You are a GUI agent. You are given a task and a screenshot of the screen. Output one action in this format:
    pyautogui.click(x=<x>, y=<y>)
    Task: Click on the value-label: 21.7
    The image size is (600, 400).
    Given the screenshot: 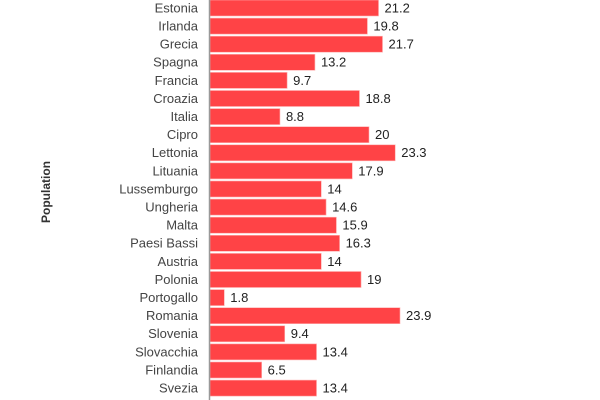 What is the action you would take?
    pyautogui.click(x=401, y=44)
    